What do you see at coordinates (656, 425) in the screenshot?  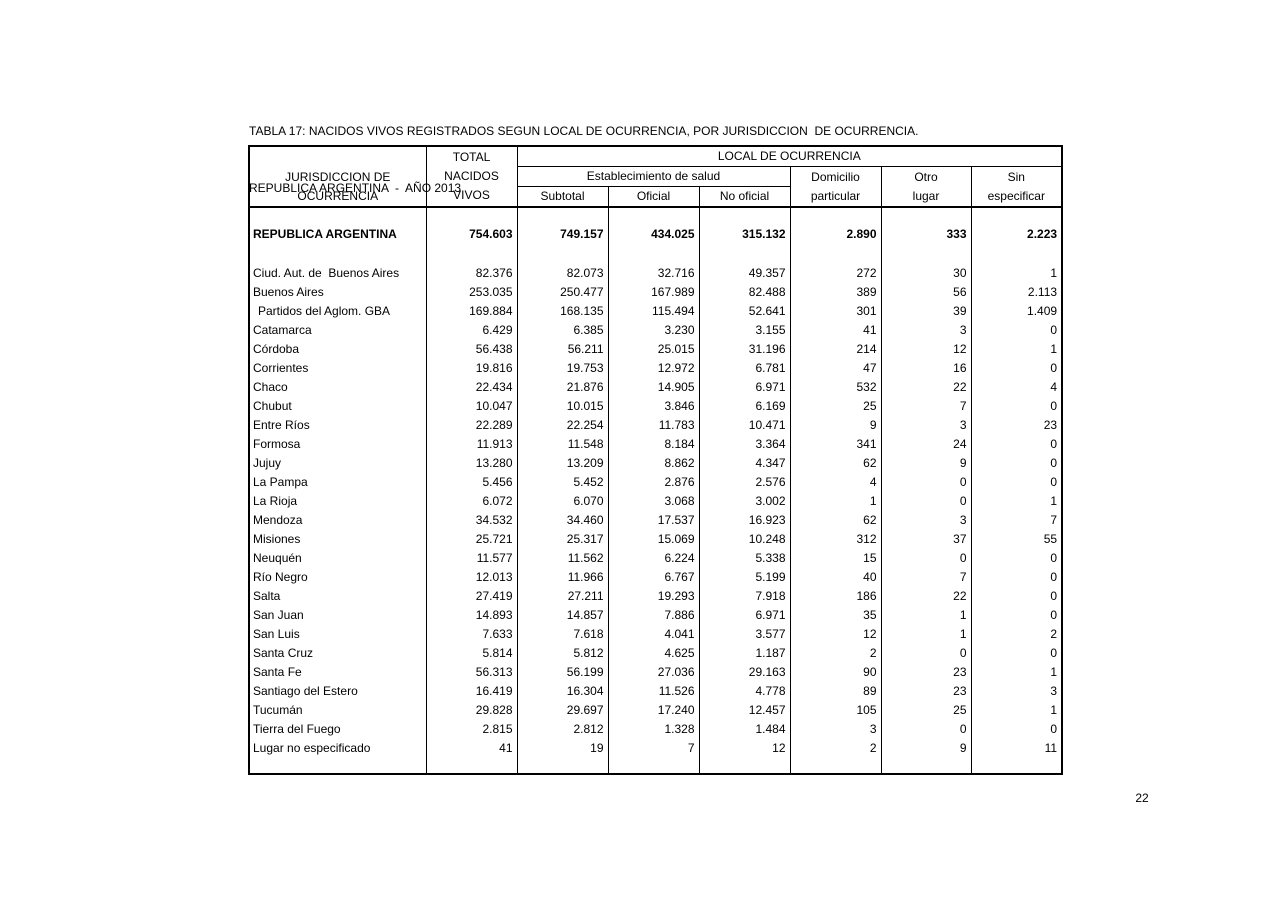 I see `table-row: Entre Ríos 22.289 22.254 11.783 10.471 9 3 23` at bounding box center [656, 425].